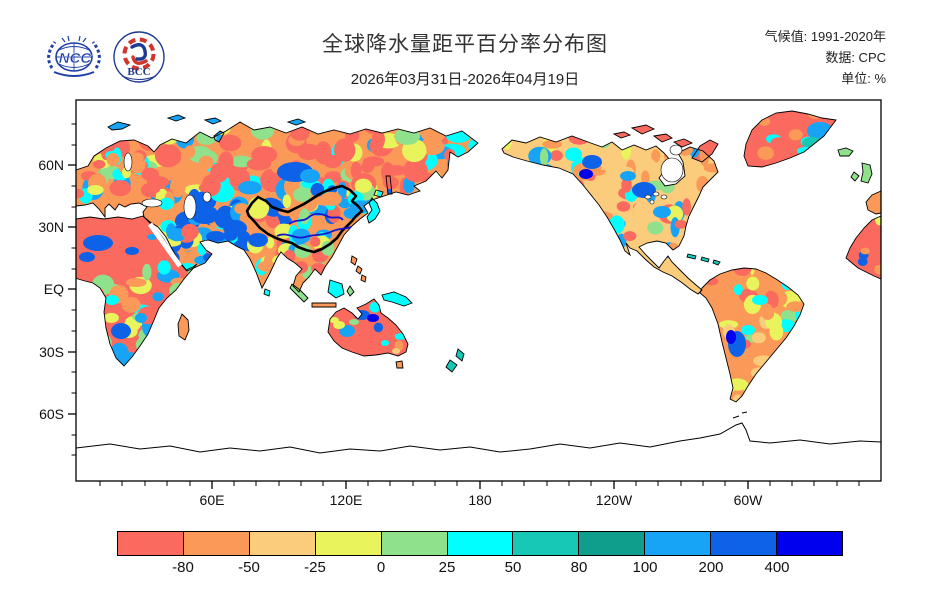  I want to click on meta-unit-value: %, so click(878, 78).